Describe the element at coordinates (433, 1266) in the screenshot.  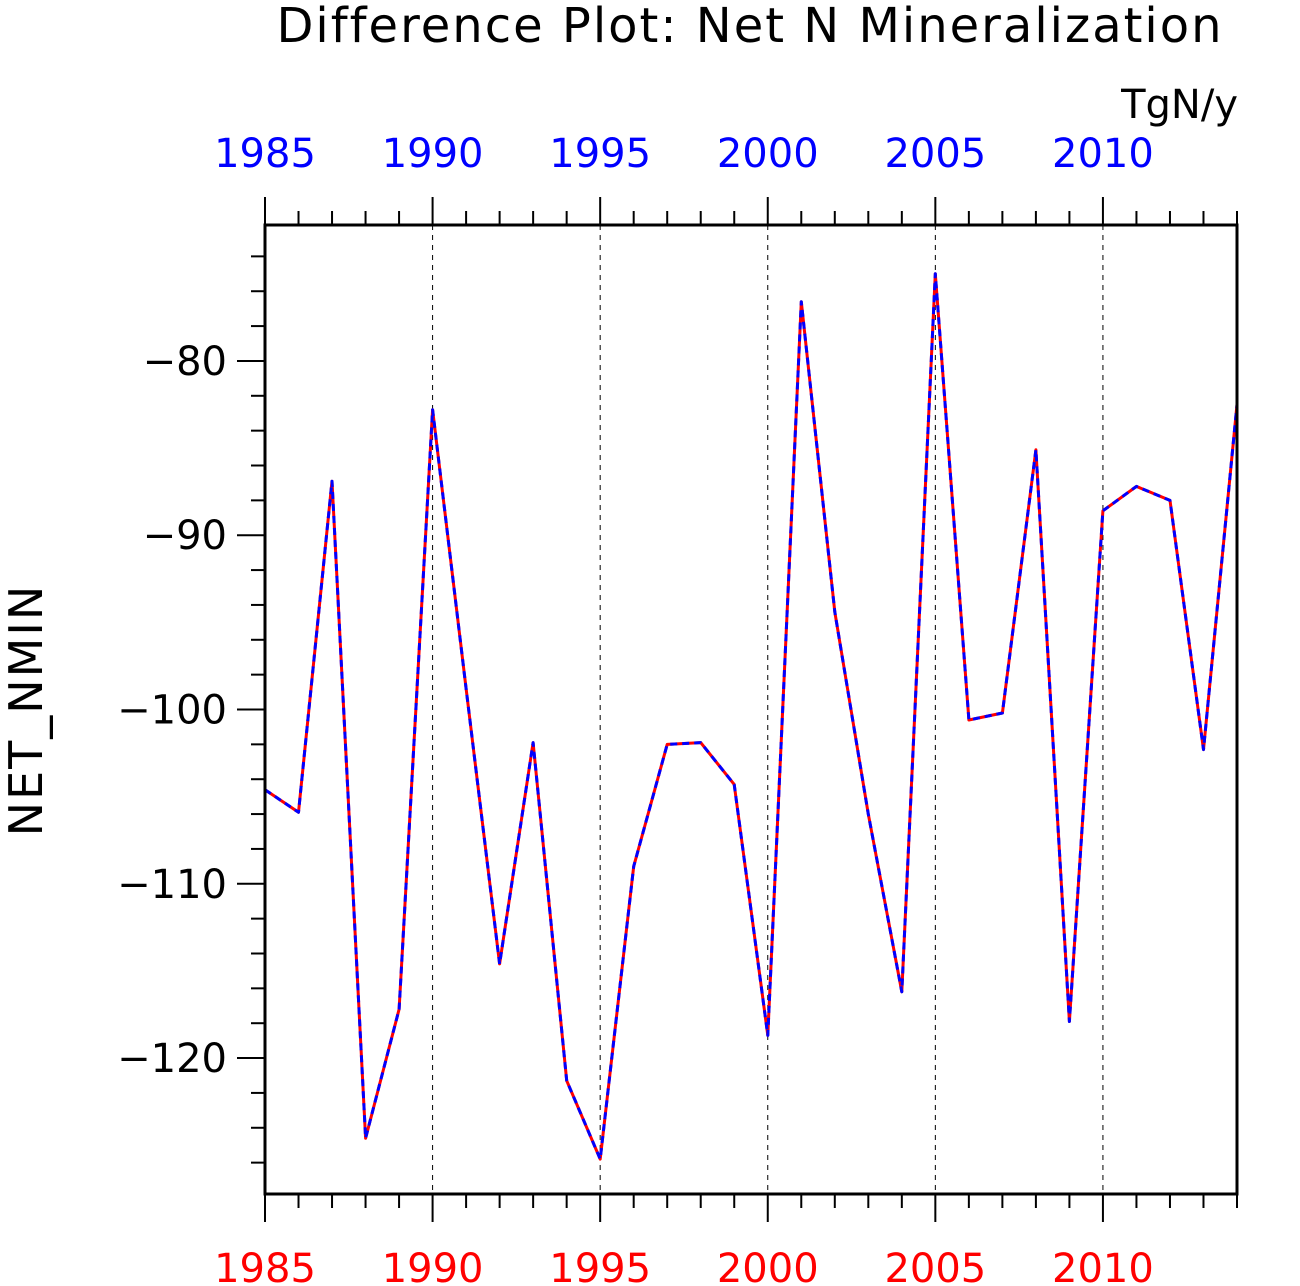
I see `x-tick-label-bottom: 1990` at that location.